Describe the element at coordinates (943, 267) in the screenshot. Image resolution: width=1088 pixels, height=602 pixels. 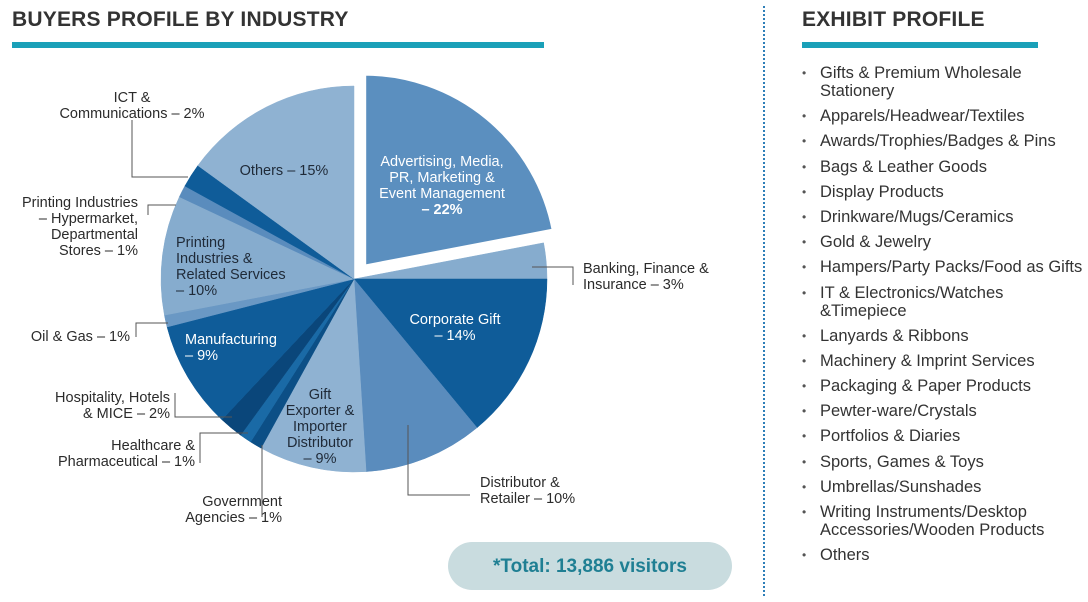
I see `exhibit-item: Hampers/Party Packs/Food as Gifts` at that location.